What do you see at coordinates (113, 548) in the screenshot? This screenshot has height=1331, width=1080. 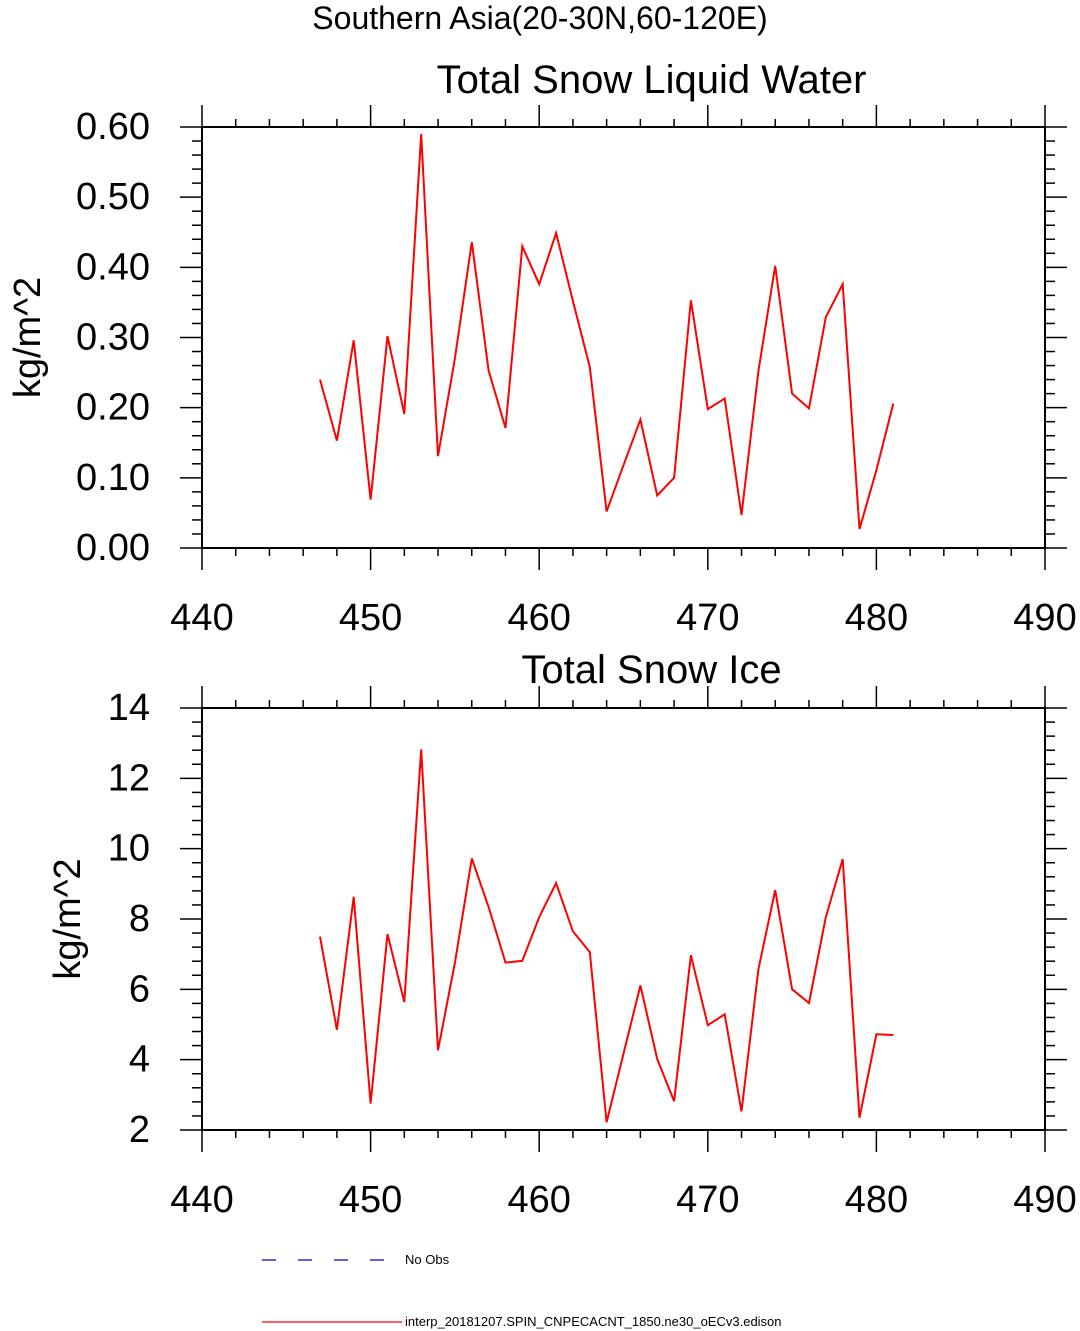 I see `y-tick-label: 0.00` at bounding box center [113, 548].